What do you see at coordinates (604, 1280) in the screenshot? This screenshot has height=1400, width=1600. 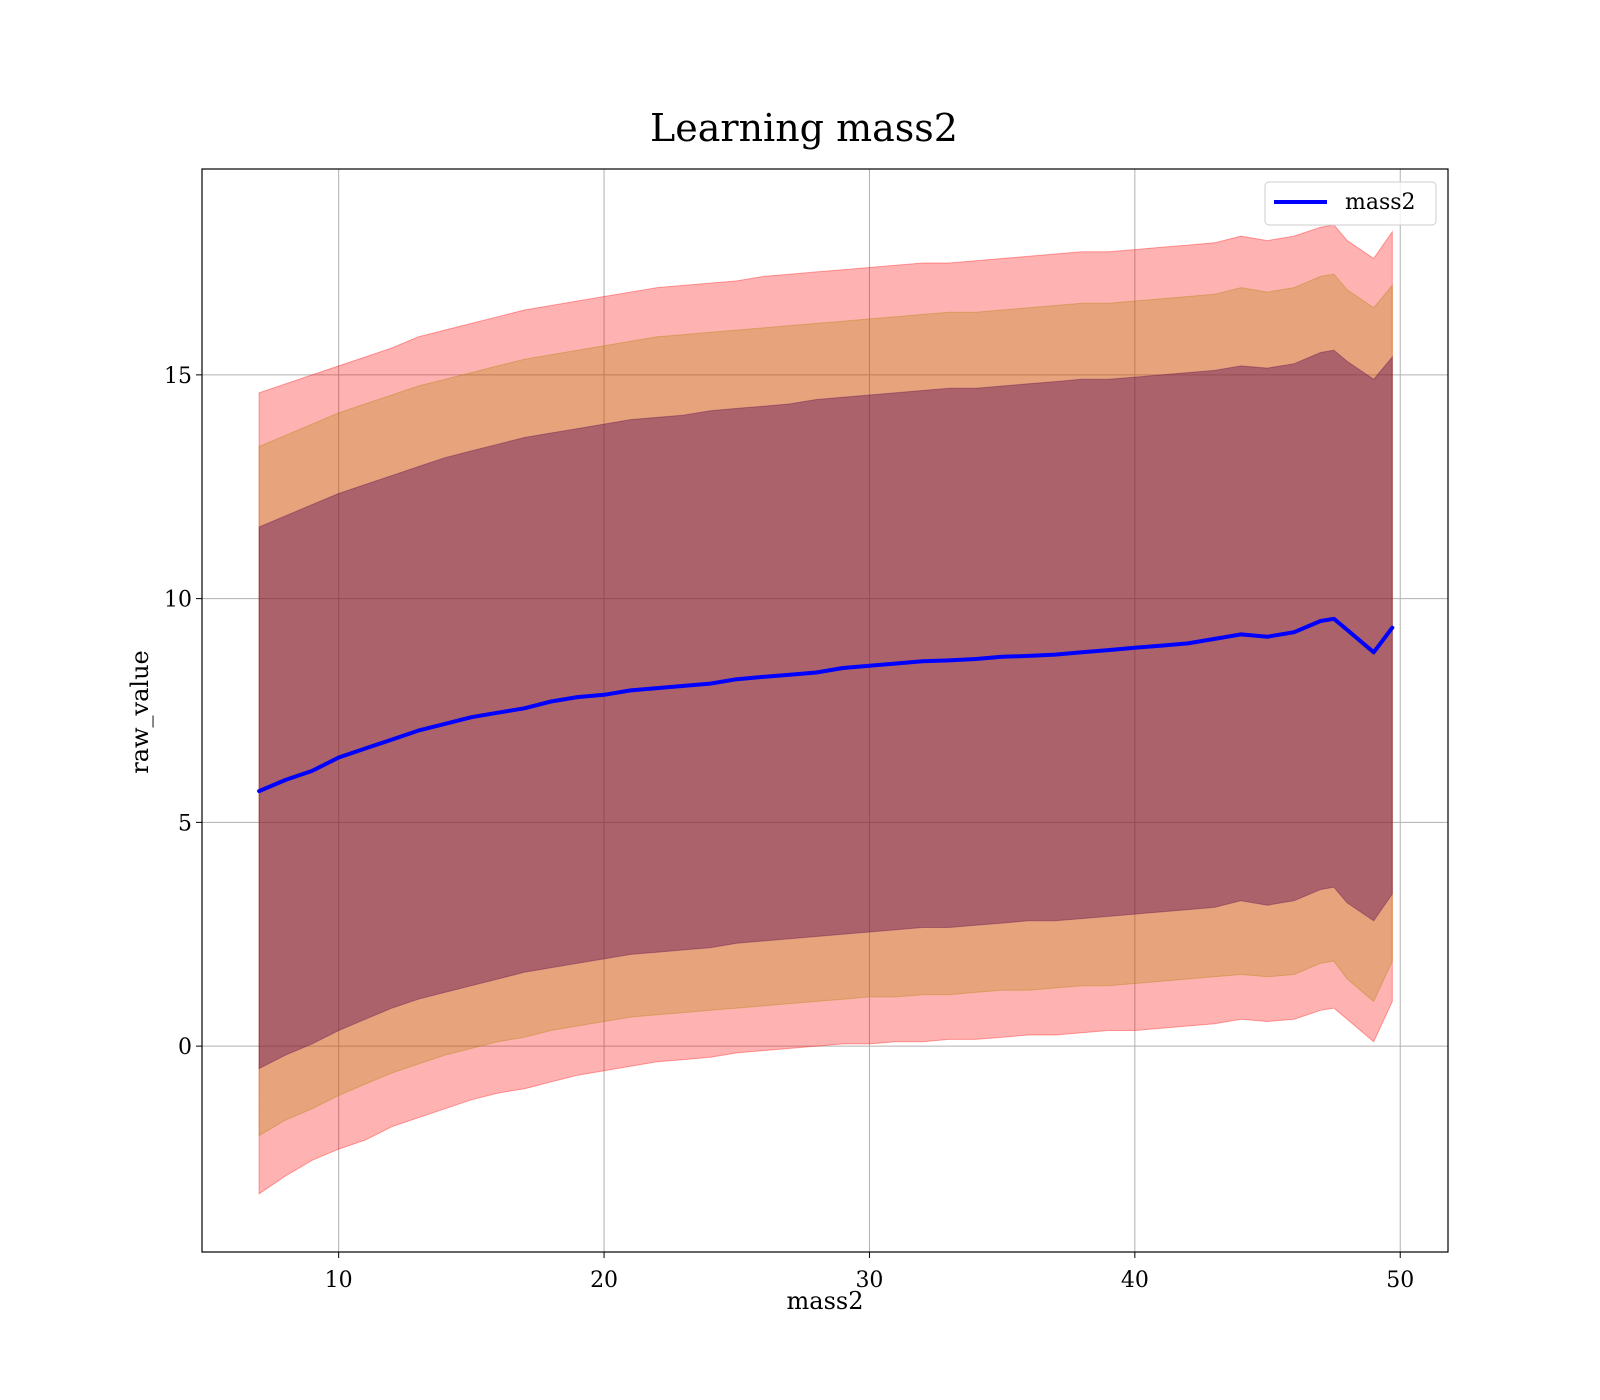 I see `x-tick-label-20: 20` at bounding box center [604, 1280].